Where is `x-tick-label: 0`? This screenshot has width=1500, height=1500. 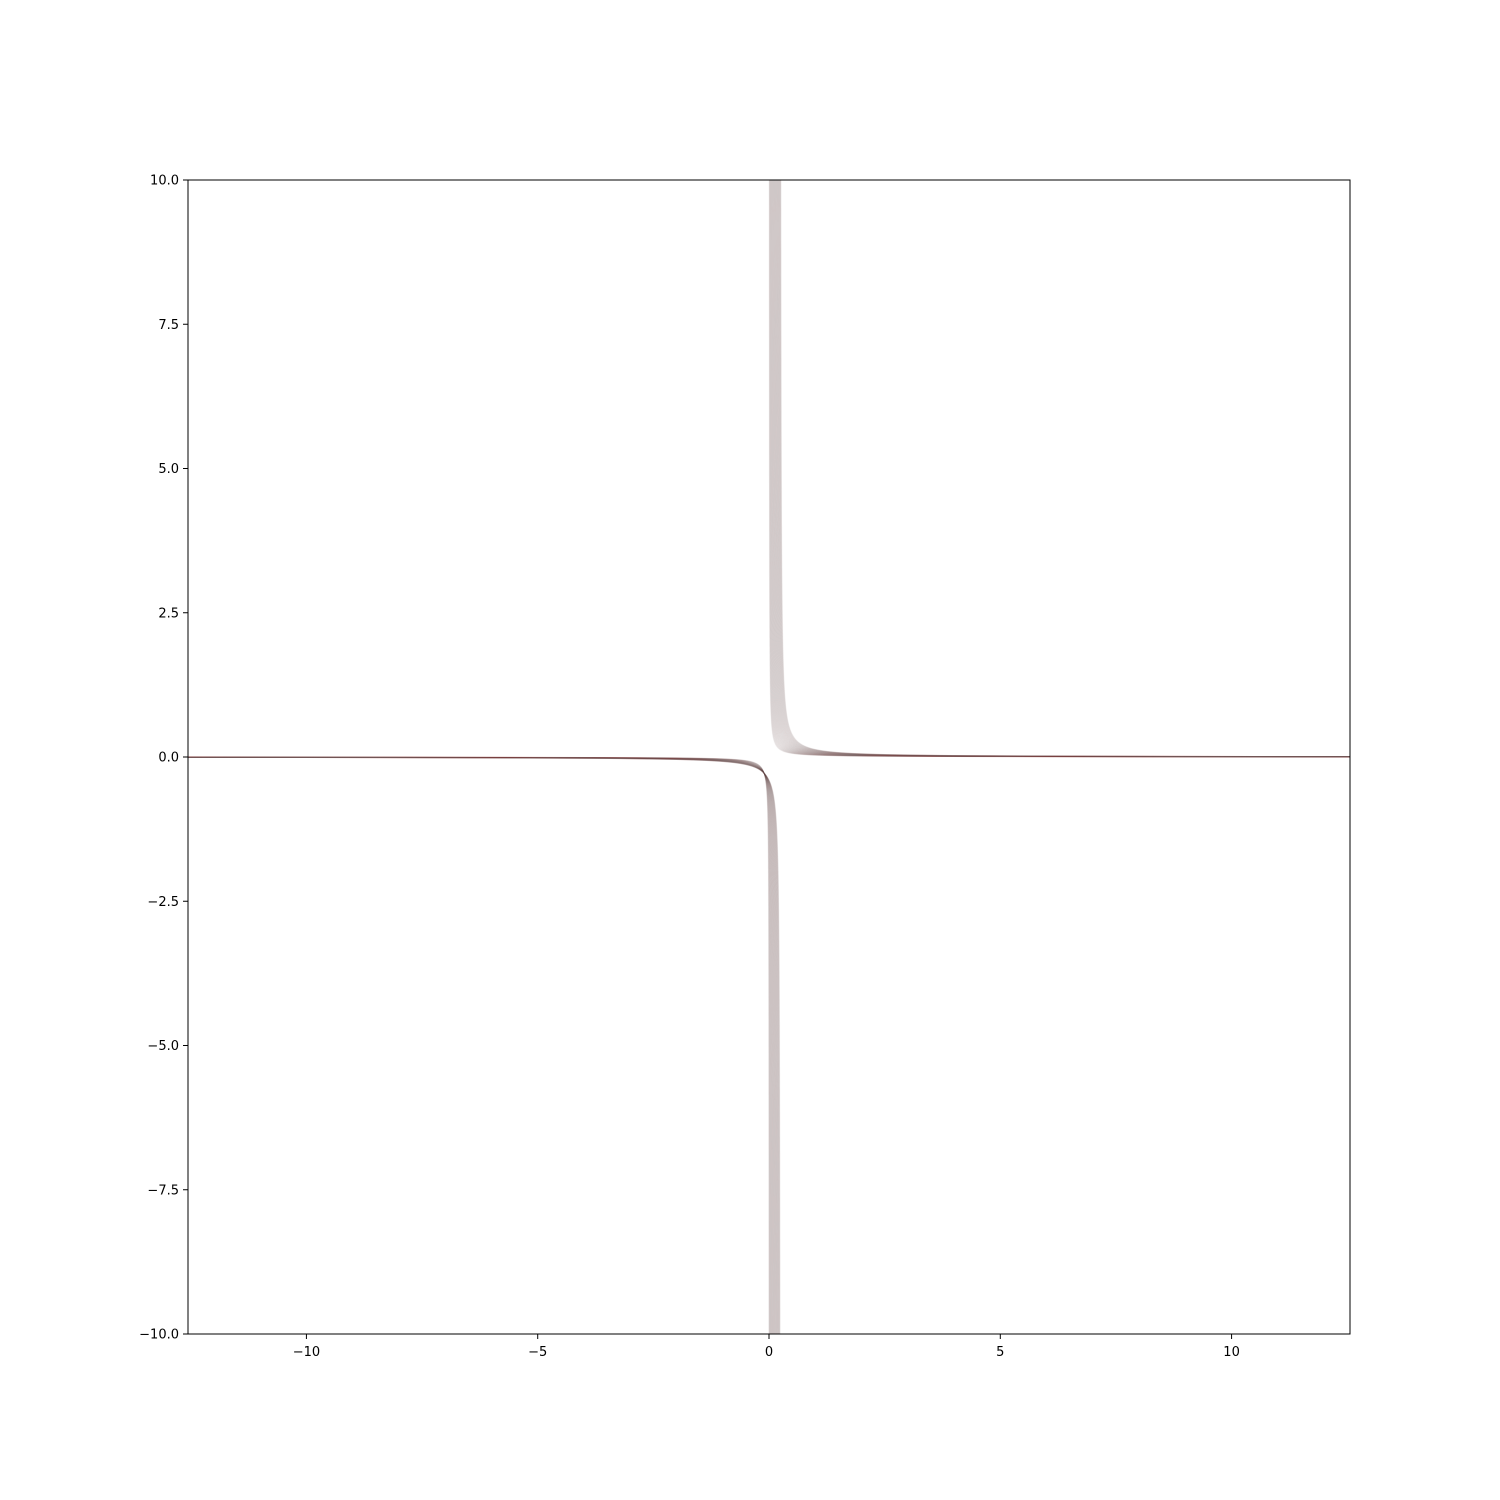 x-tick-label: 0 is located at coordinates (769, 1352).